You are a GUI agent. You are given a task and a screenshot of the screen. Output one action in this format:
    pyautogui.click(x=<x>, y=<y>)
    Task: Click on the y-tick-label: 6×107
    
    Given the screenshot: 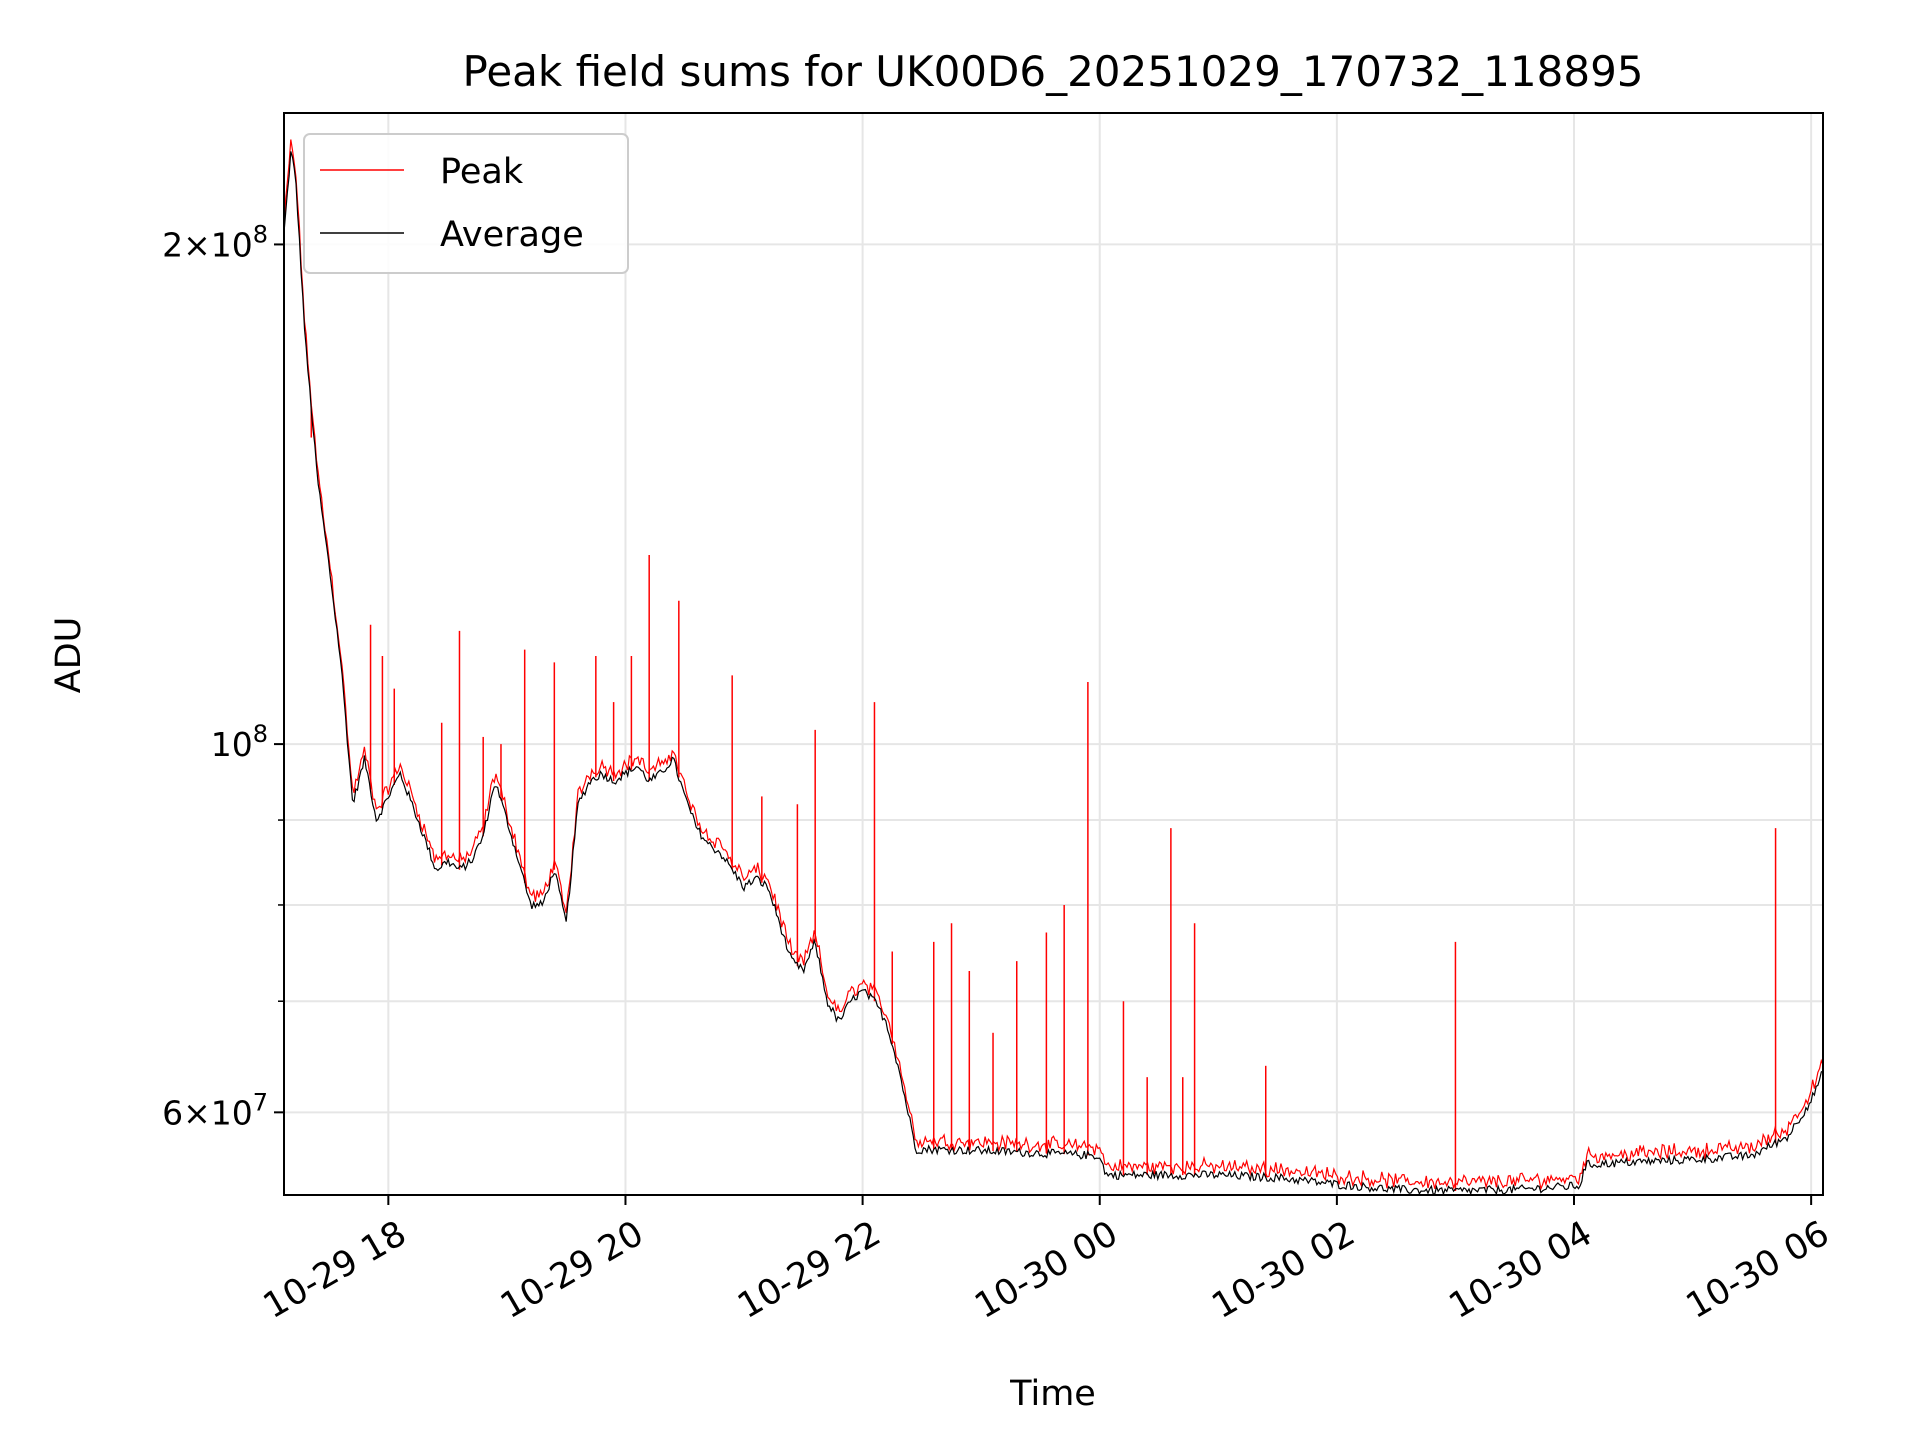 What is the action you would take?
    pyautogui.click(x=215, y=1110)
    